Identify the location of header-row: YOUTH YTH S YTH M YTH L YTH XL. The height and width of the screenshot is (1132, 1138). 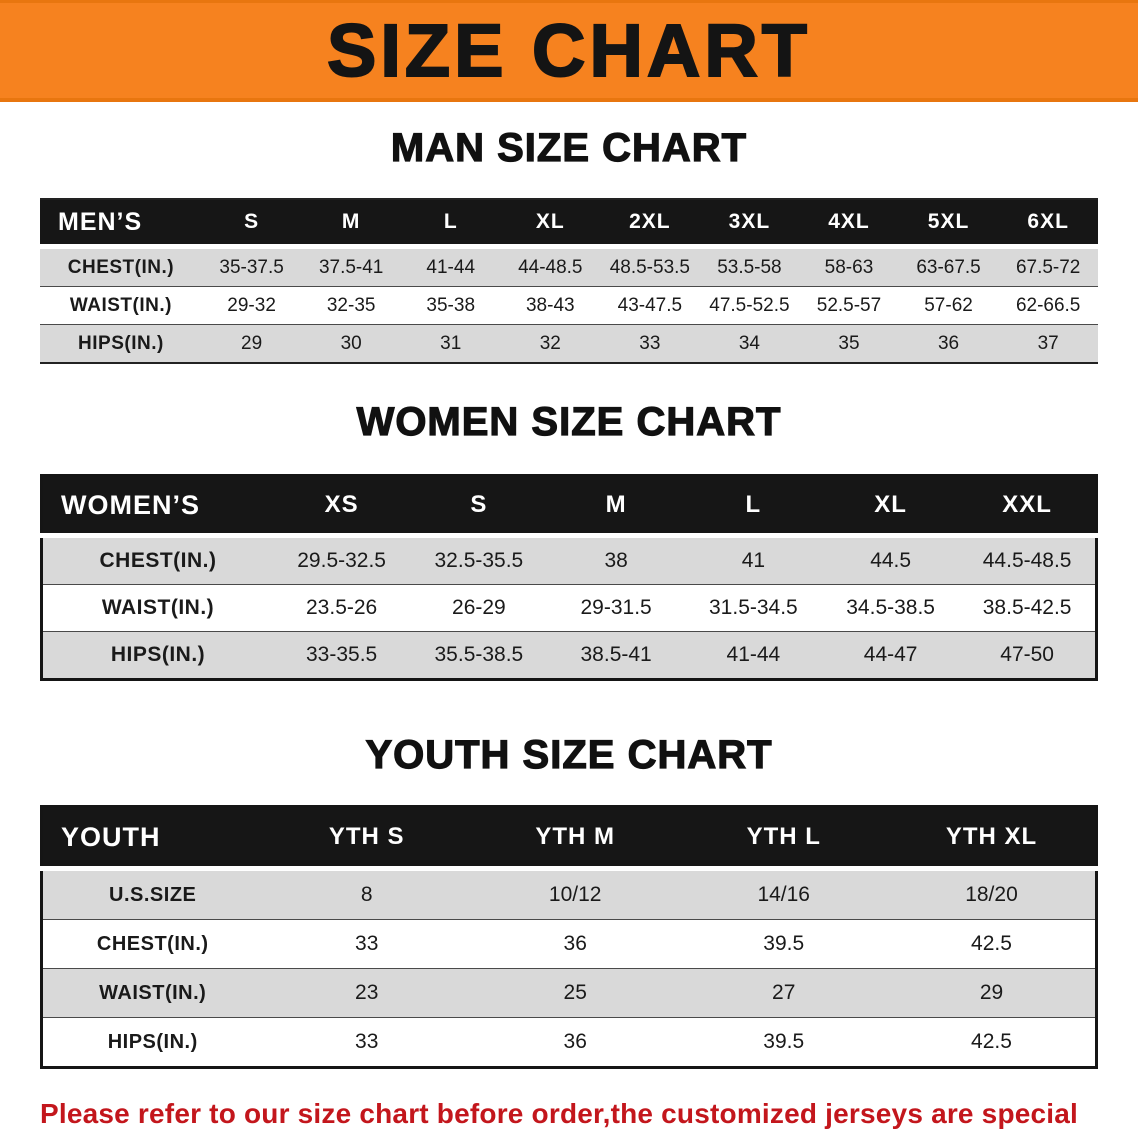
(569, 838).